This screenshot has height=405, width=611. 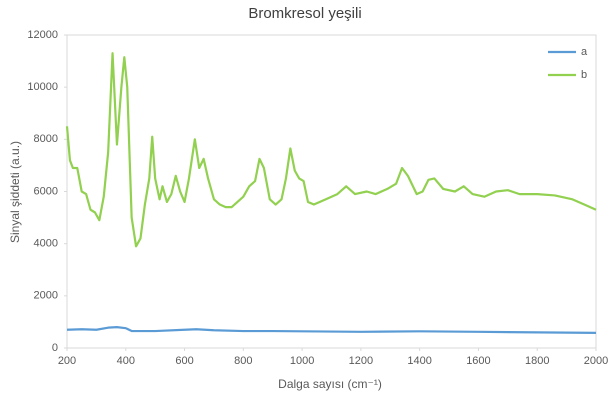 What do you see at coordinates (304, 13) in the screenshot?
I see `chart-title: Bromkresol yeşili` at bounding box center [304, 13].